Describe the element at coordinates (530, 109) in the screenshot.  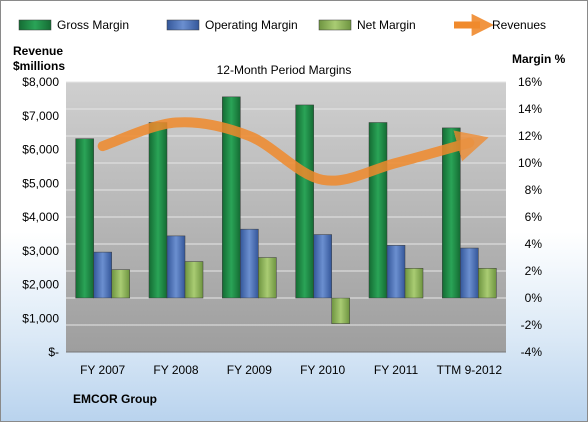
I see `right-tick-label: 14%` at that location.